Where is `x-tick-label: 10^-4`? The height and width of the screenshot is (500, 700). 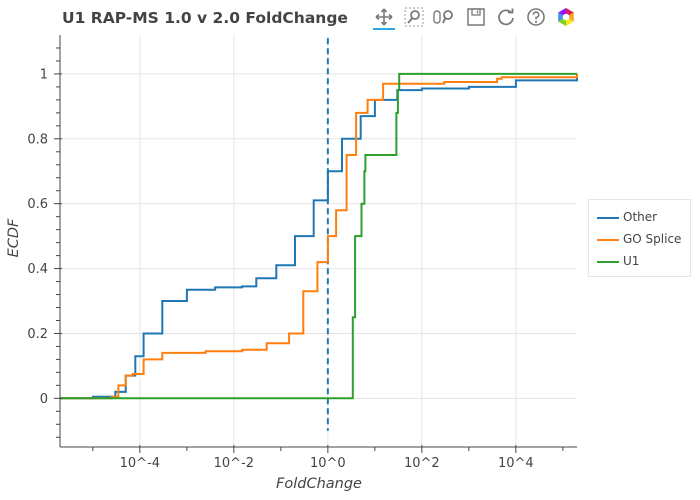 x-tick-label: 10^-4 is located at coordinates (140, 463).